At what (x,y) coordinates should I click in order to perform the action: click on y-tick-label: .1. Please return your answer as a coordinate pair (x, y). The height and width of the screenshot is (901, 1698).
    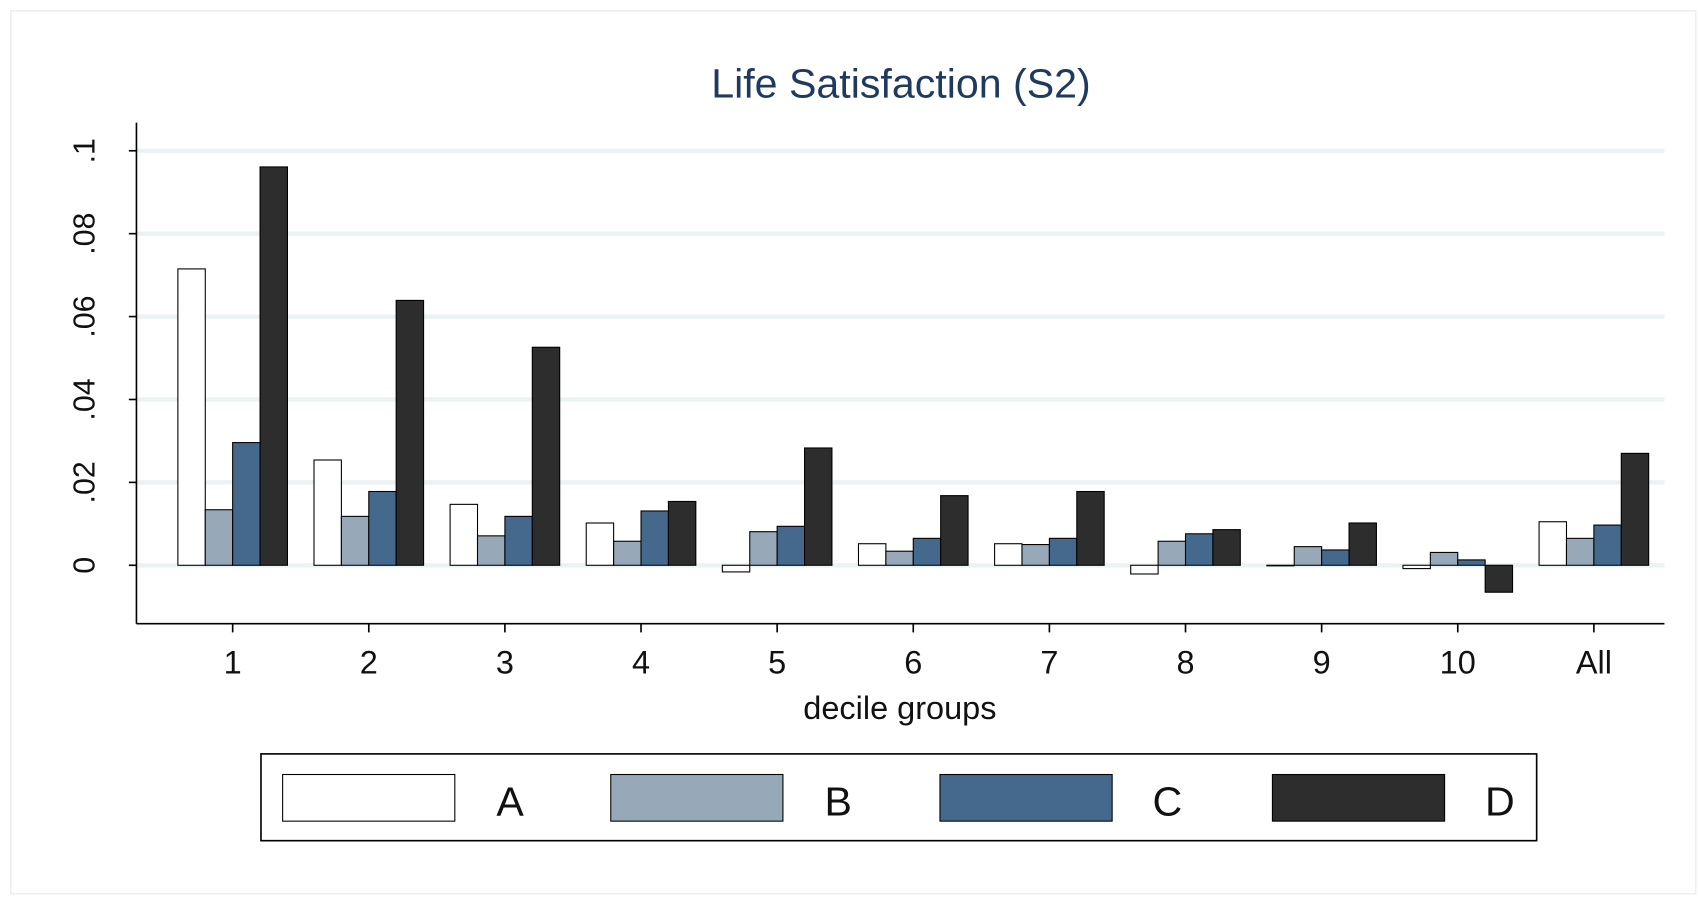
    Looking at the image, I should click on (85, 150).